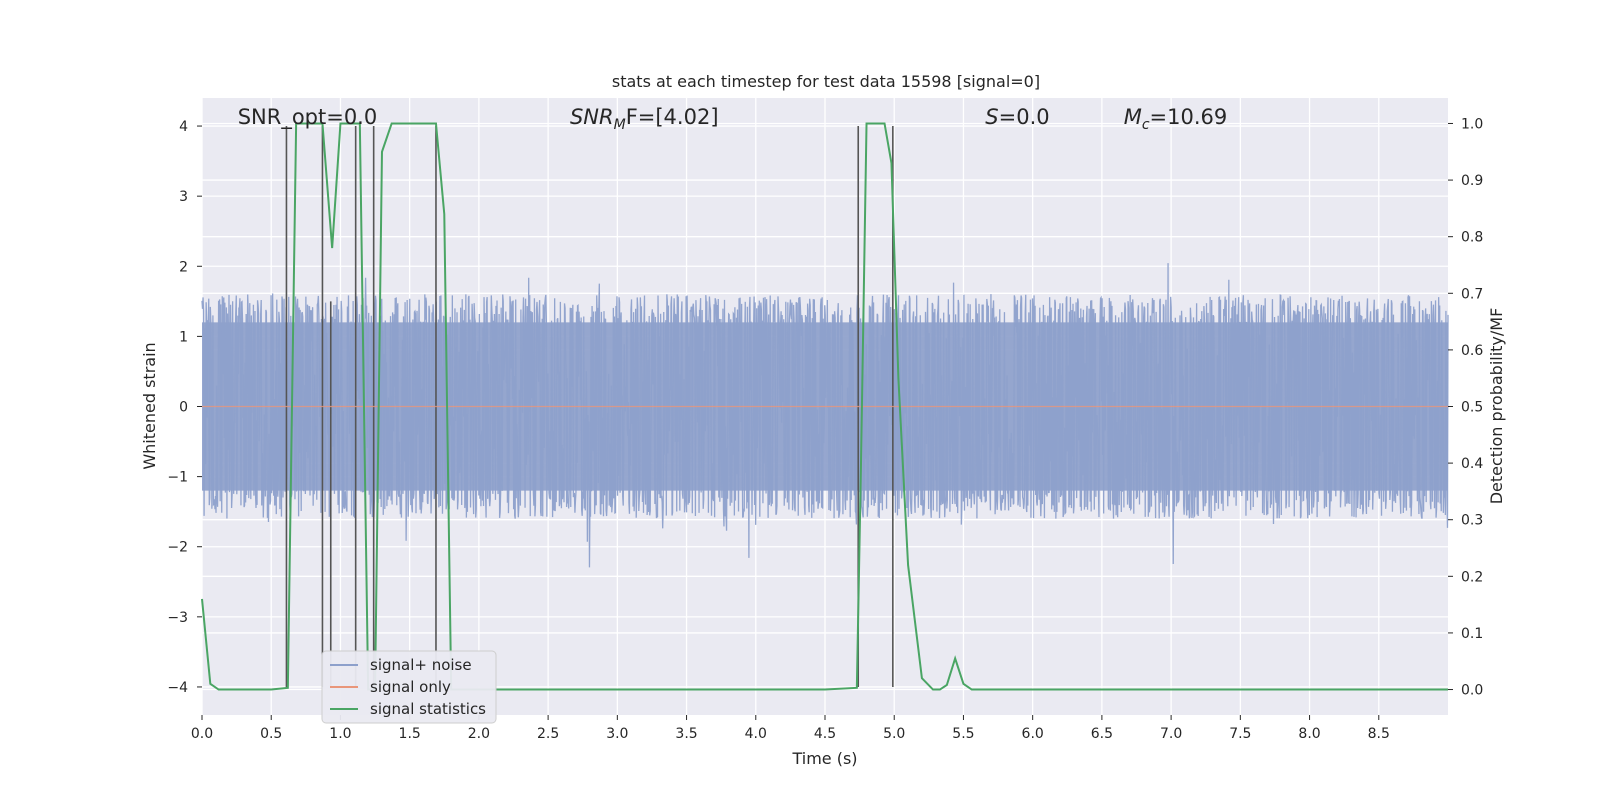  Describe the element at coordinates (1472, 351) in the screenshot. I see `y-right-tick-label-4: 0.6` at that location.